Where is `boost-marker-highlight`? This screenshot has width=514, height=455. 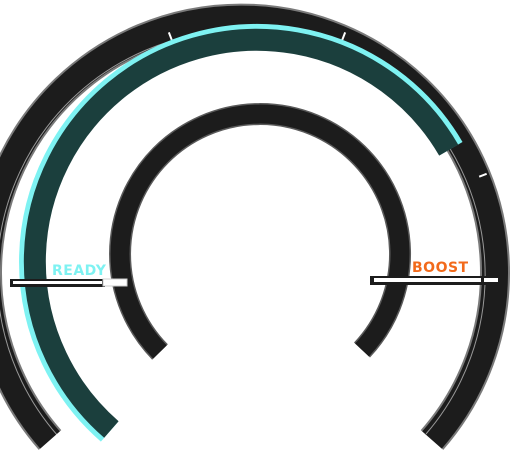 boost-marker-highlight is located at coordinates (427, 280).